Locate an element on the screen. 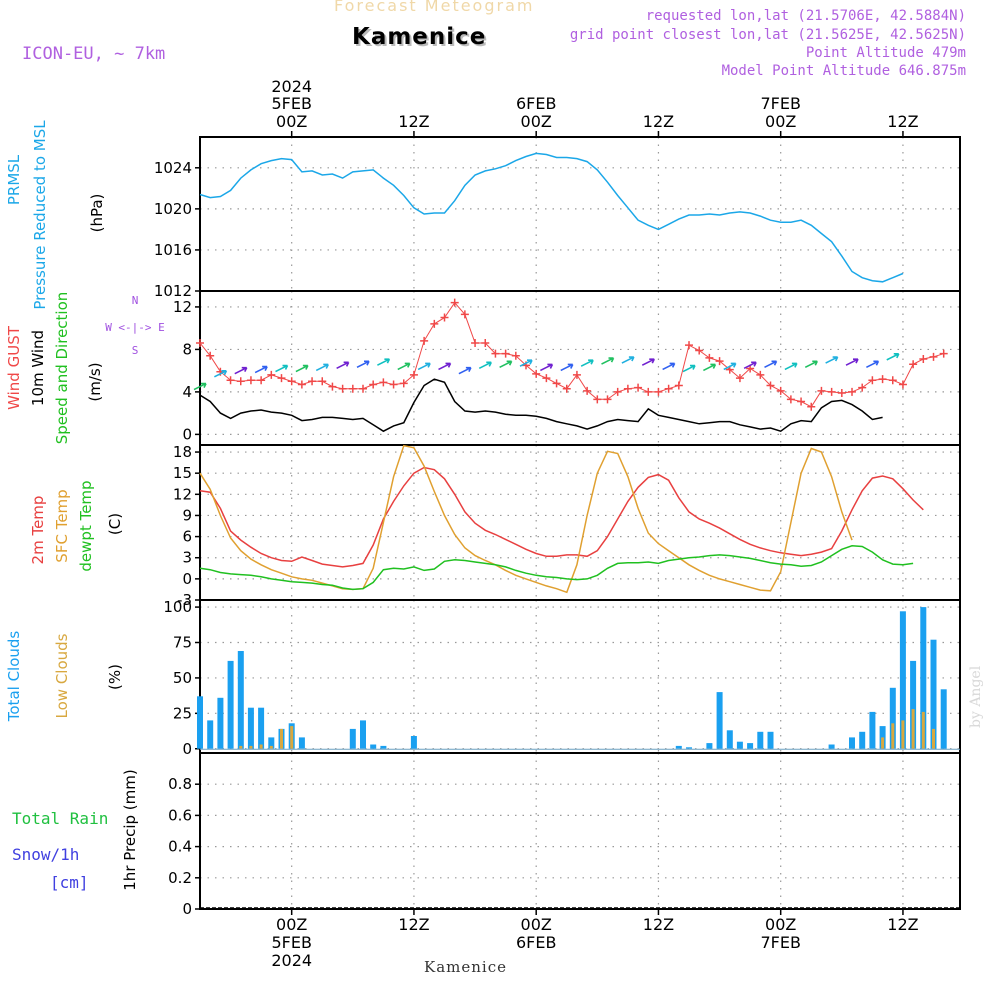 The image size is (1000, 1000). temp-2m-line is located at coordinates (561, 517).